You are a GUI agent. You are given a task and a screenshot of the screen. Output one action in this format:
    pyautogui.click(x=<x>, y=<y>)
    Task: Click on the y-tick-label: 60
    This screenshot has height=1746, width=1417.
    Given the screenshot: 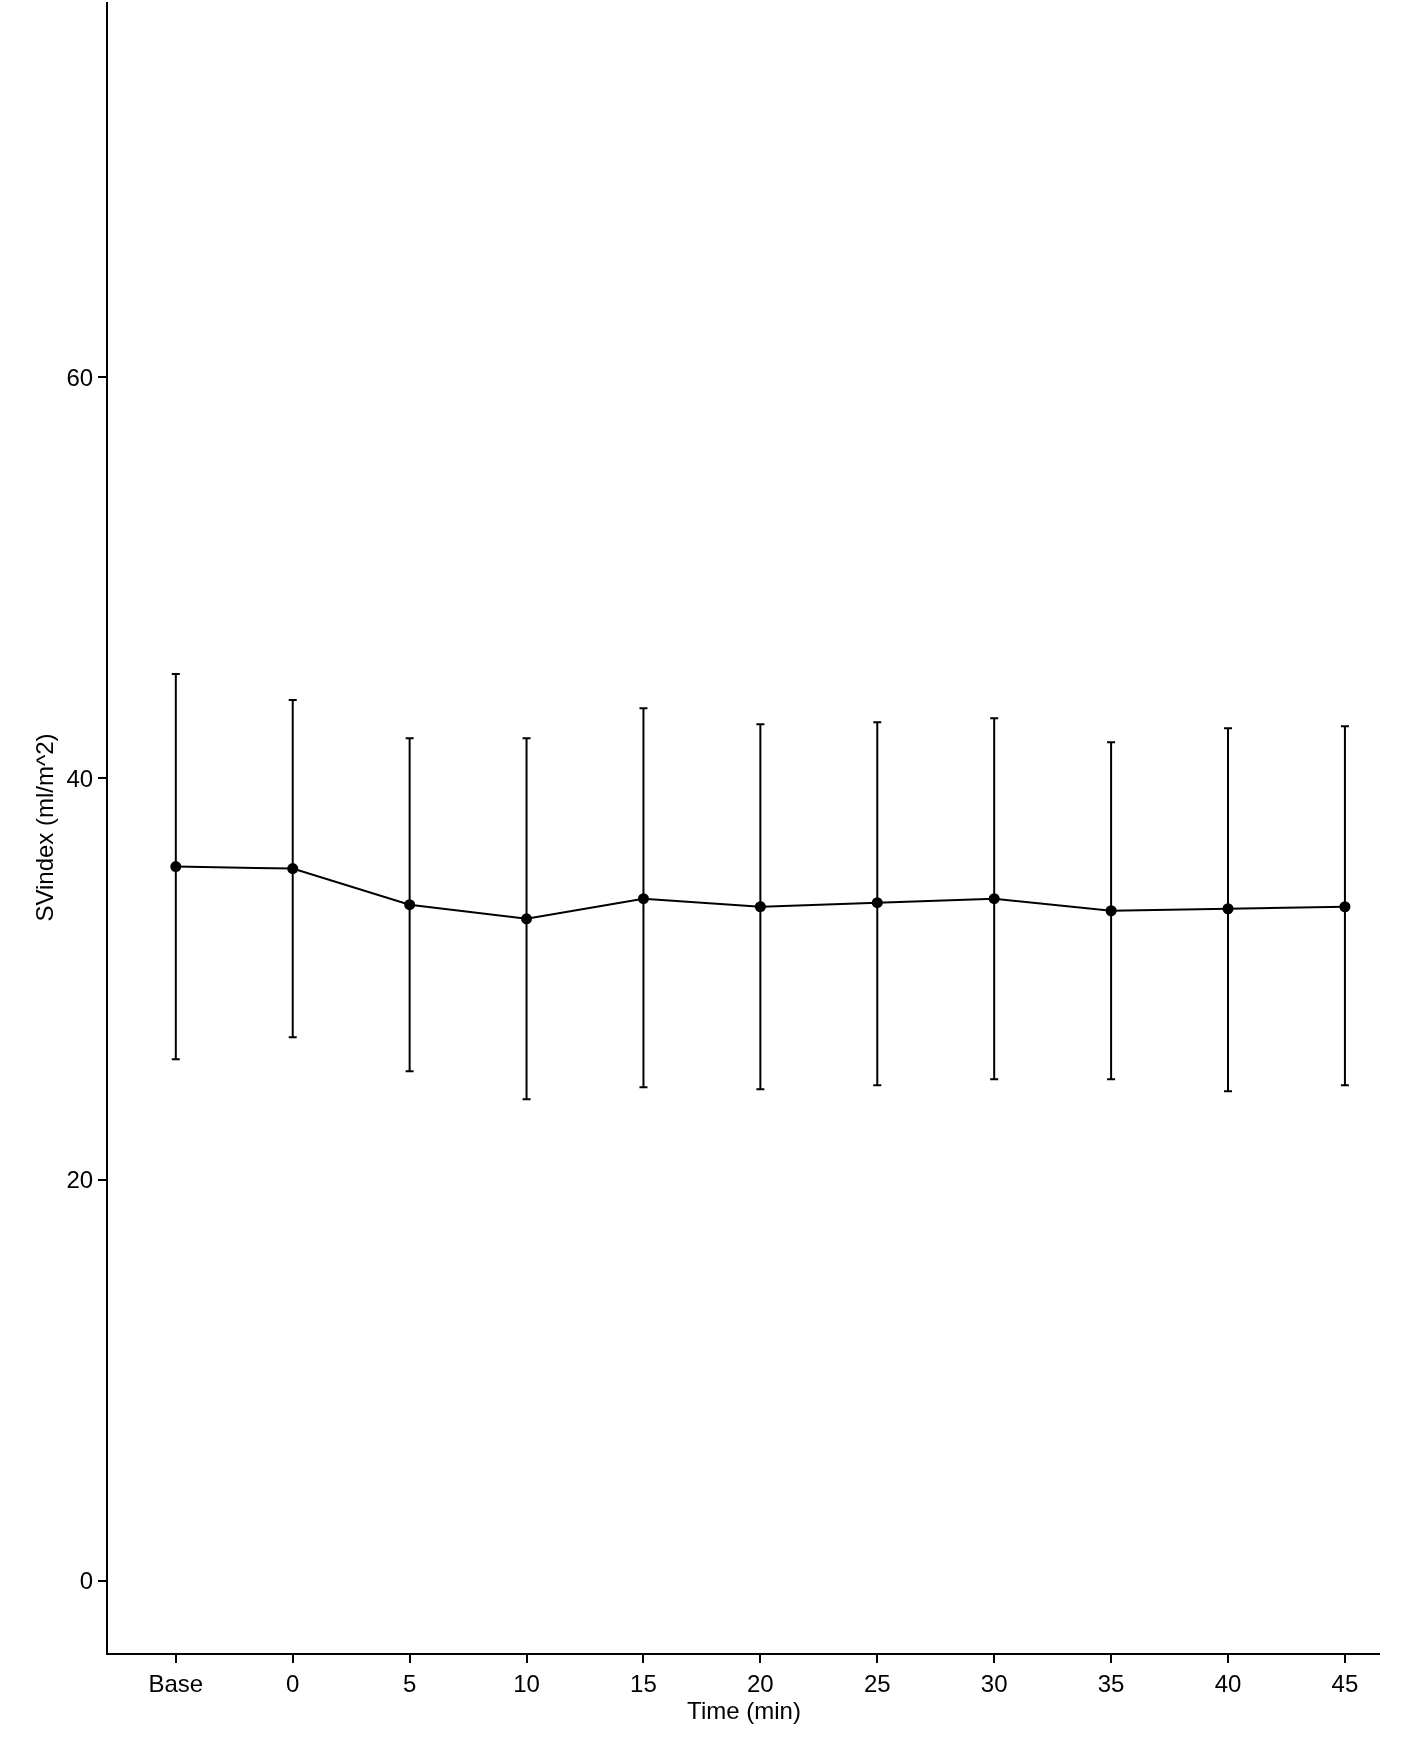 What is the action you would take?
    pyautogui.click(x=80, y=377)
    